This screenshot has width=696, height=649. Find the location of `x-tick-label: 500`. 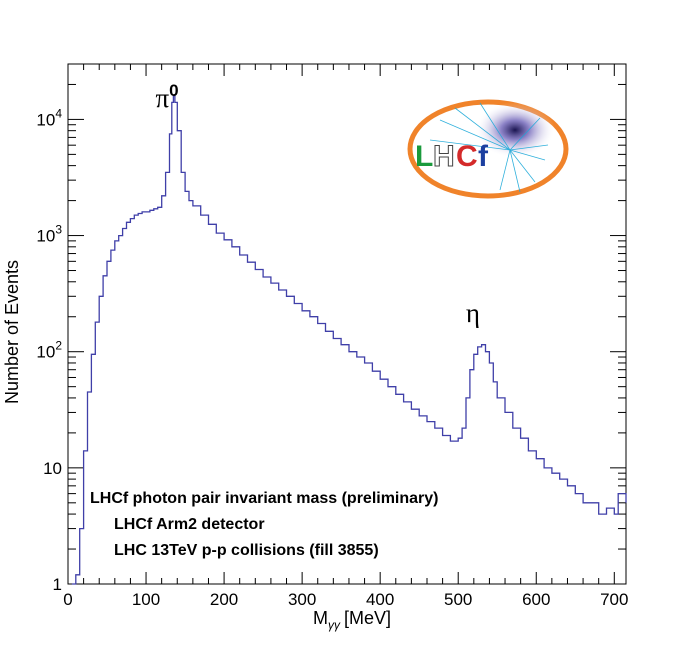

x-tick-label: 500 is located at coordinates (458, 599).